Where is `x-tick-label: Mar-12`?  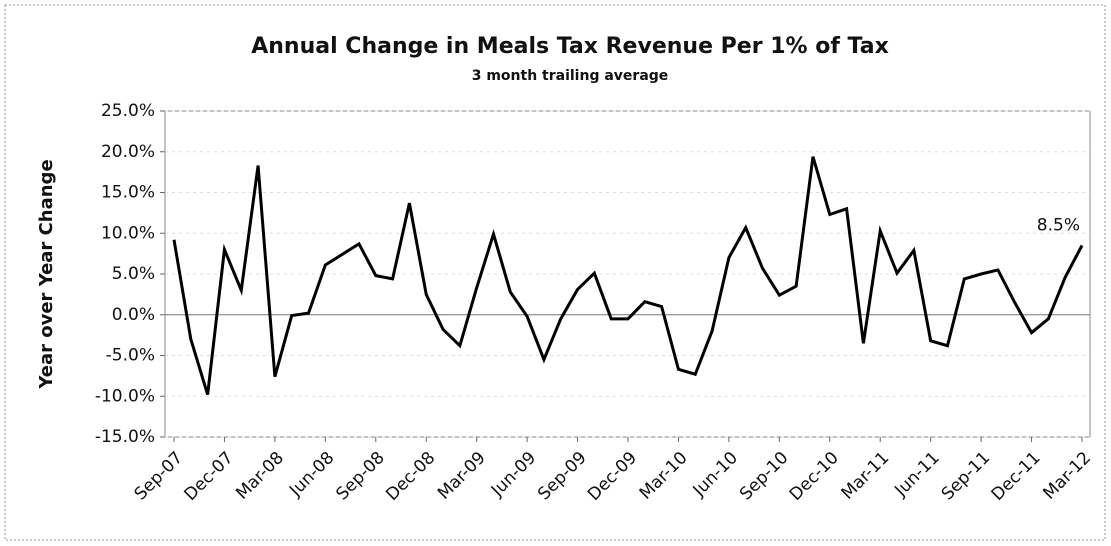 x-tick-label: Mar-12 is located at coordinates (1067, 476).